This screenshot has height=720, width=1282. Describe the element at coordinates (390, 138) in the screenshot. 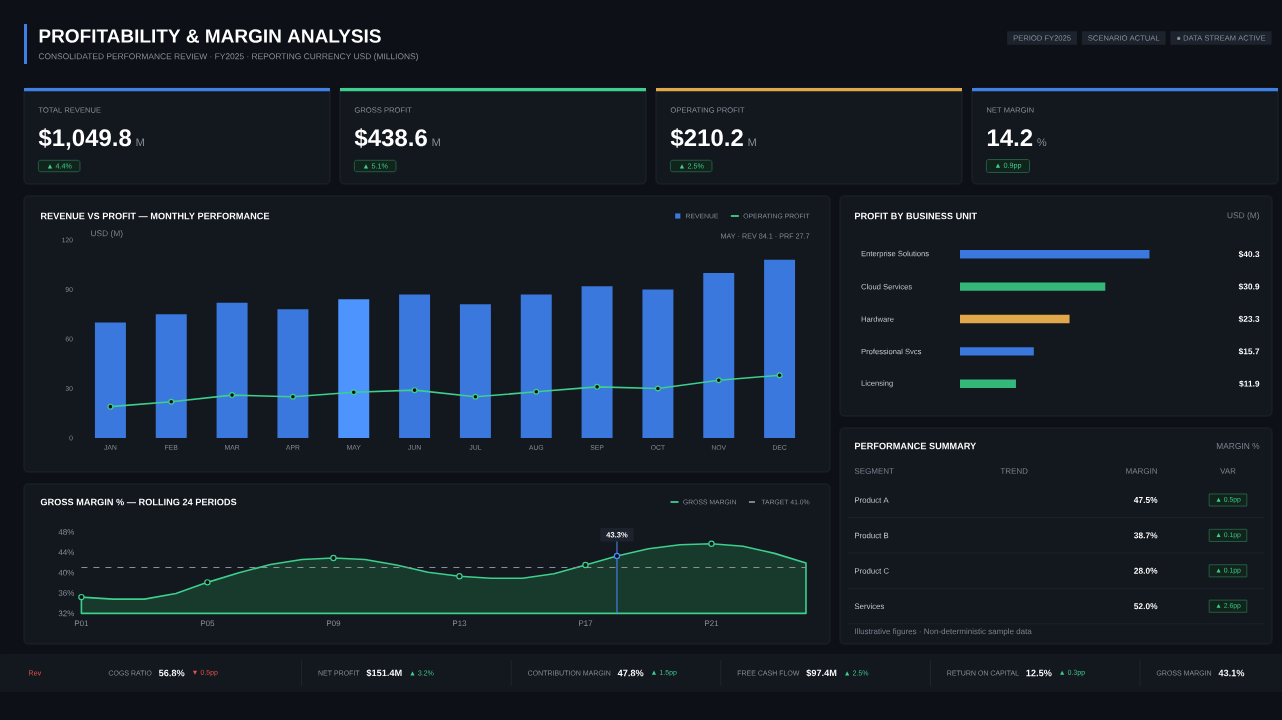

I see `text: $438.6` at that location.